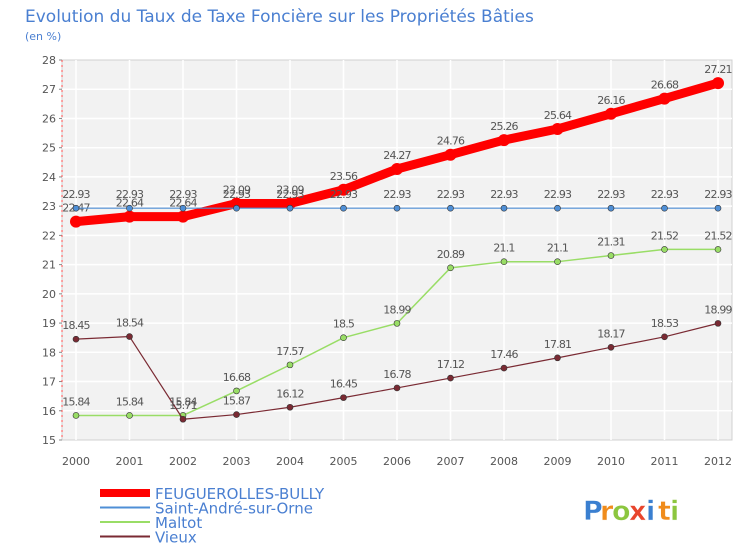  Describe the element at coordinates (344, 461) in the screenshot. I see `x-tick-label: 2005` at that location.